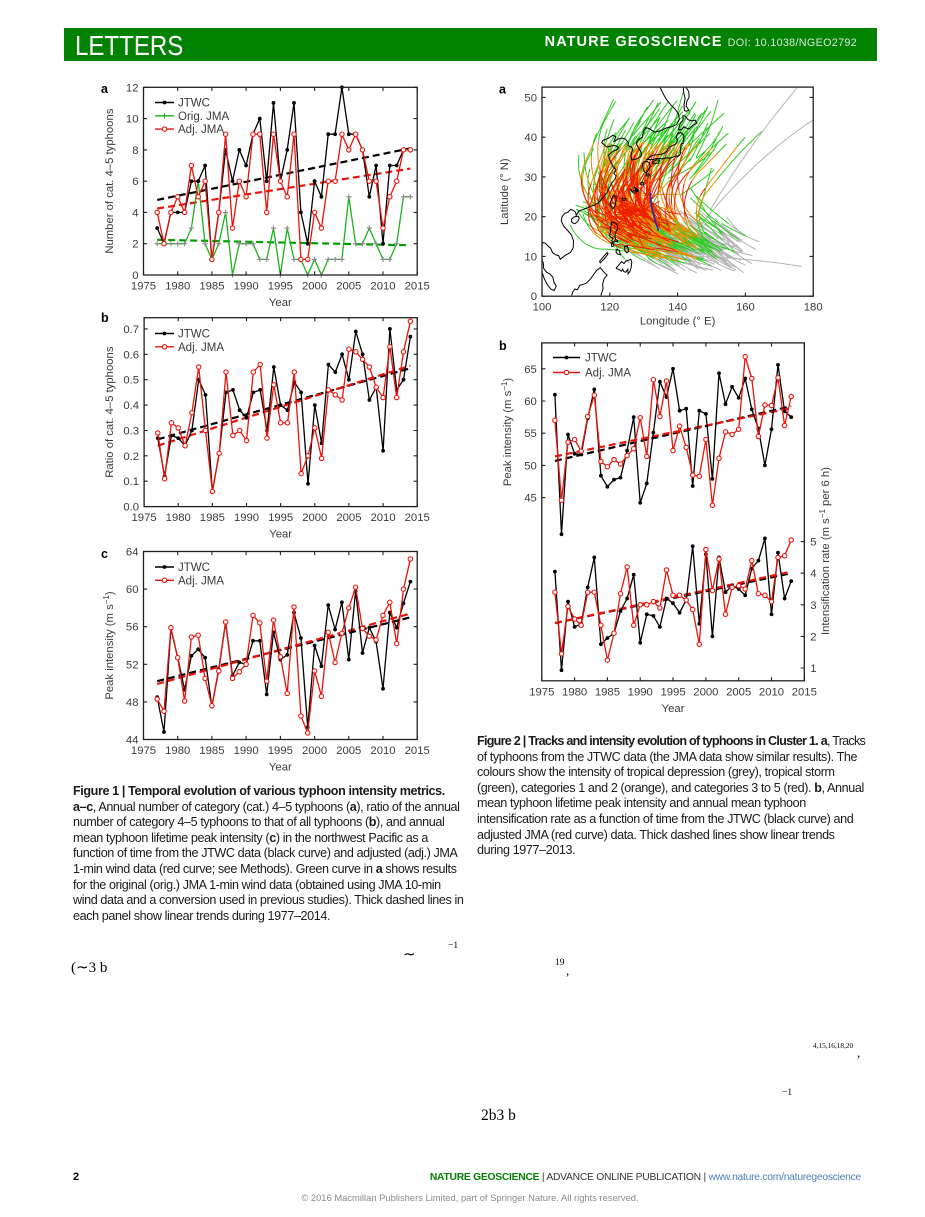  I want to click on svg-text: 0.7, so click(131, 330).